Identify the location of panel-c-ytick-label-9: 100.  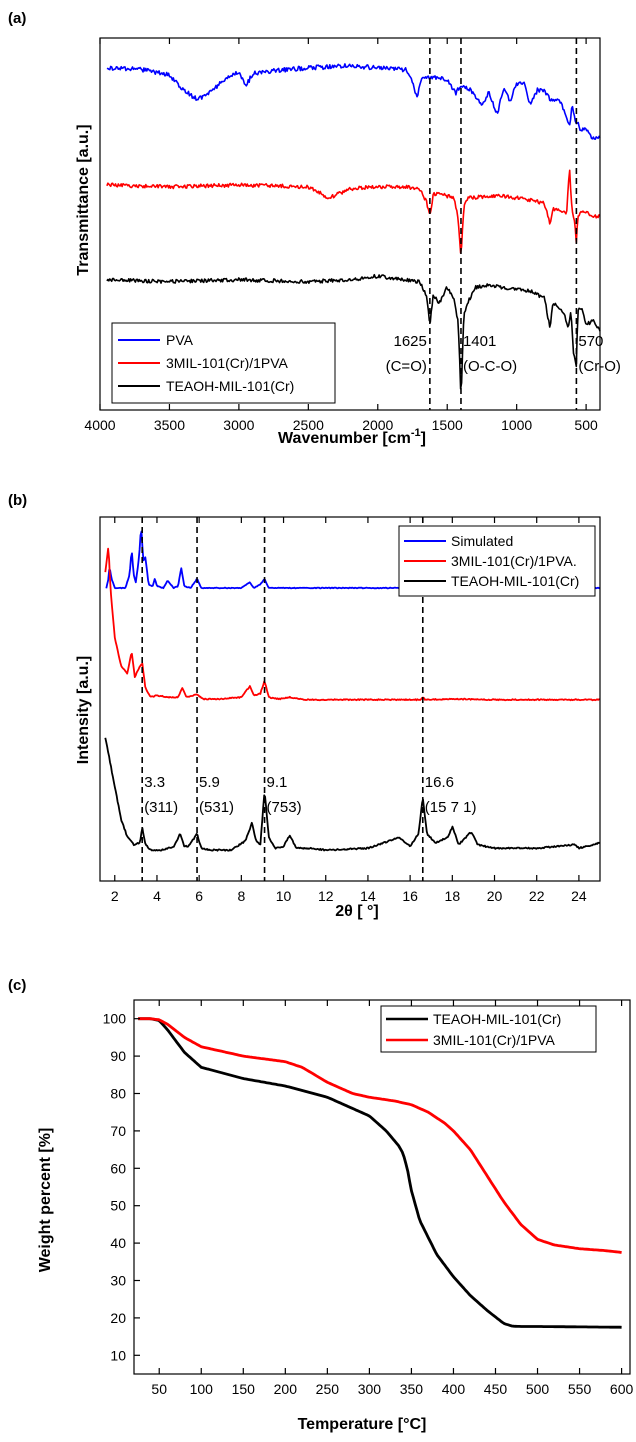
(115, 1019).